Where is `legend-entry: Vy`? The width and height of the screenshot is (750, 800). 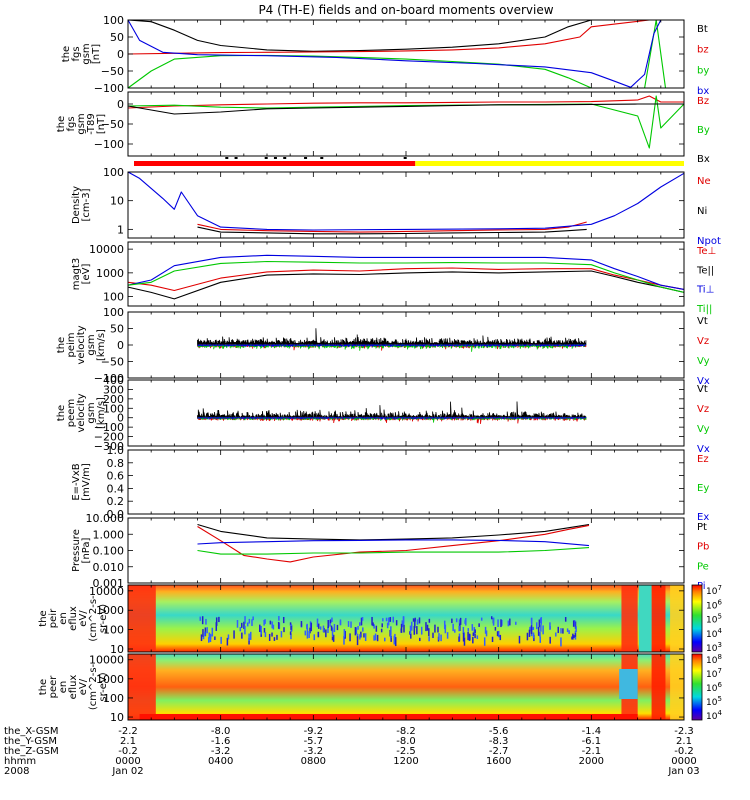
legend-entry: Vy is located at coordinates (703, 429).